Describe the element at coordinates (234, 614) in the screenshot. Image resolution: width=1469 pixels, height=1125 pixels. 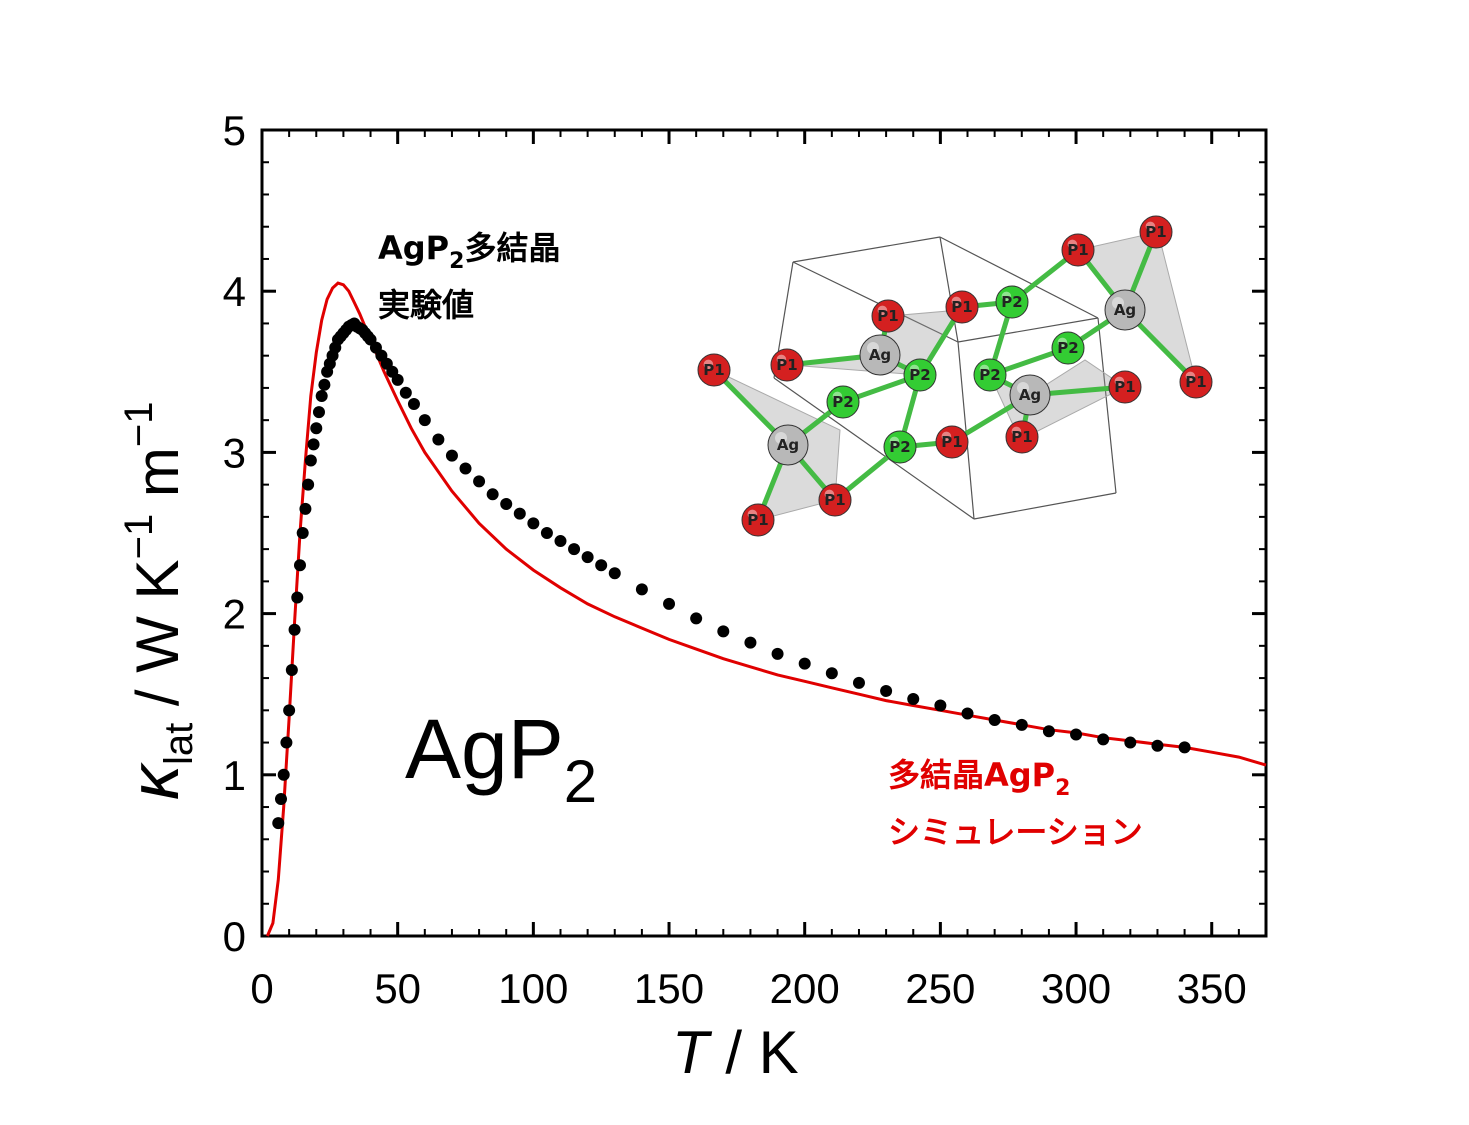
I see `y-tick-label: 2` at that location.